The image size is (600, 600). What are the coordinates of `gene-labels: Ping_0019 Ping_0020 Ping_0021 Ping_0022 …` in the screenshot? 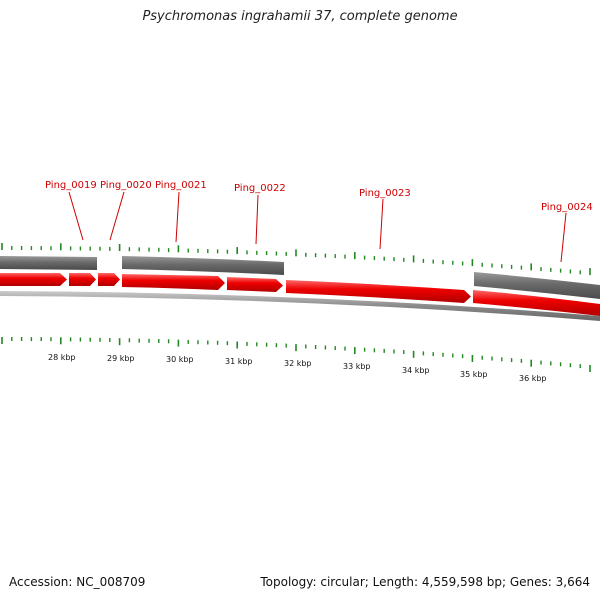 It's located at (319, 196).